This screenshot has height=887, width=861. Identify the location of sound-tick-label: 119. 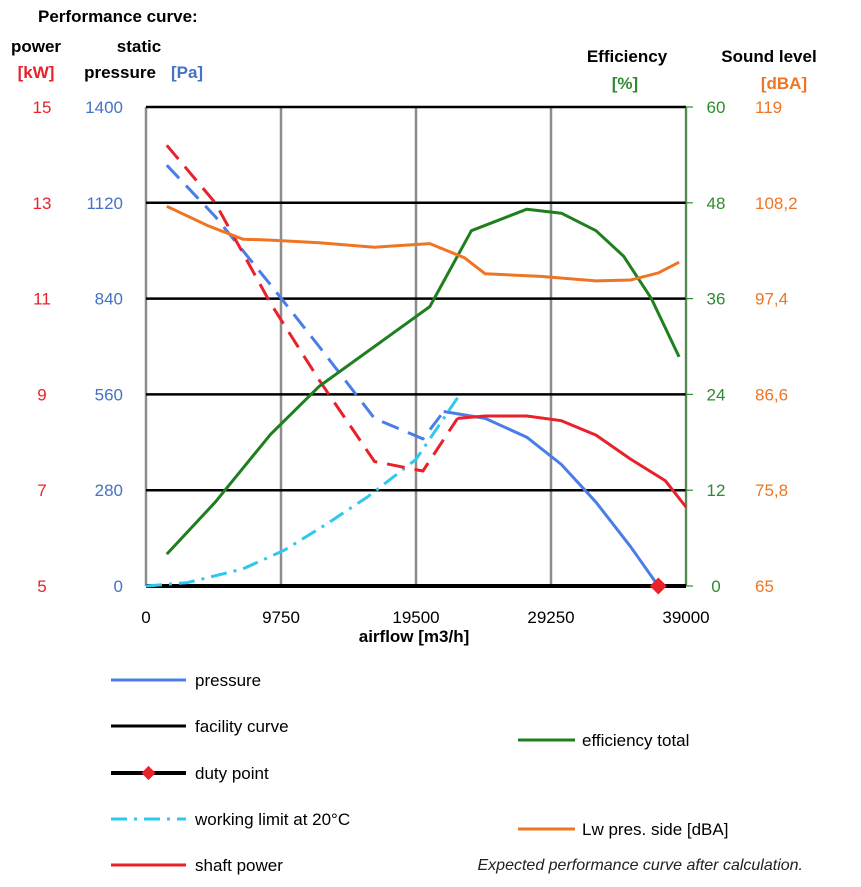
(768, 107).